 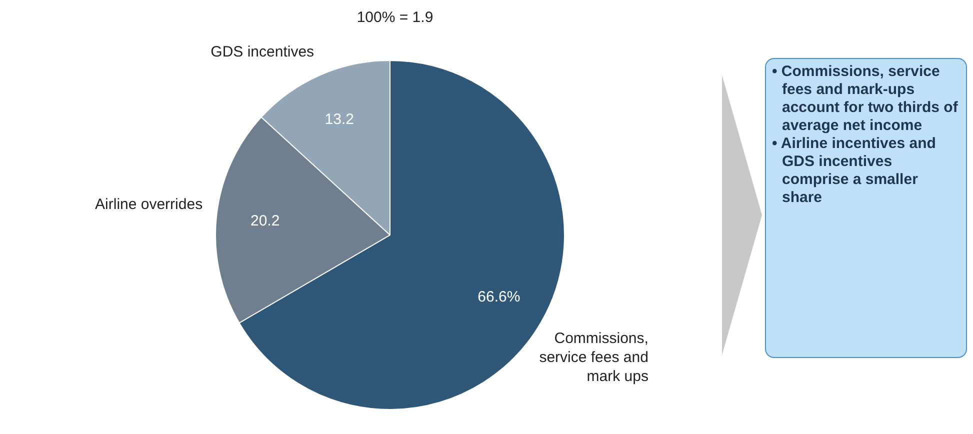 What do you see at coordinates (149, 205) in the screenshot?
I see `slice-label: Airline overrides` at bounding box center [149, 205].